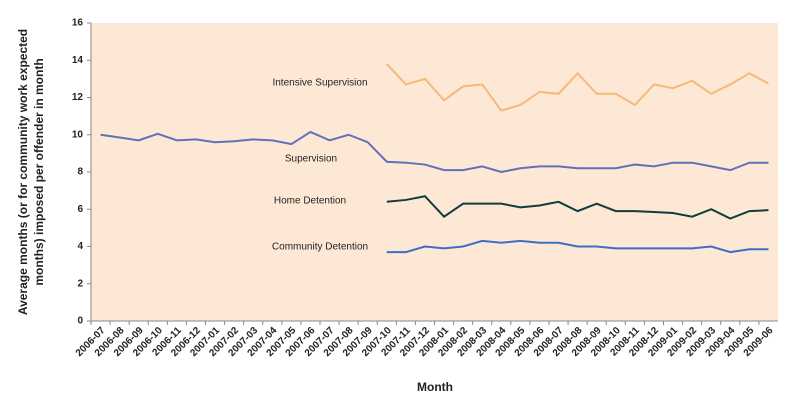 This screenshot has height=413, width=793. I want to click on y-tick-label: 8, so click(80, 172).